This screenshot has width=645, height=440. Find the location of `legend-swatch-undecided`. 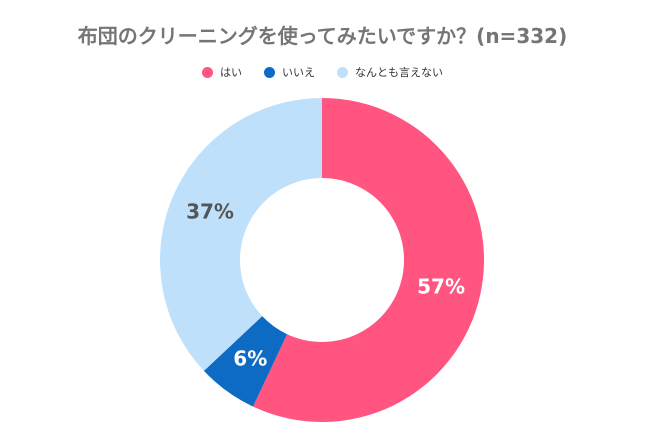

legend-swatch-undecided is located at coordinates (342, 72).